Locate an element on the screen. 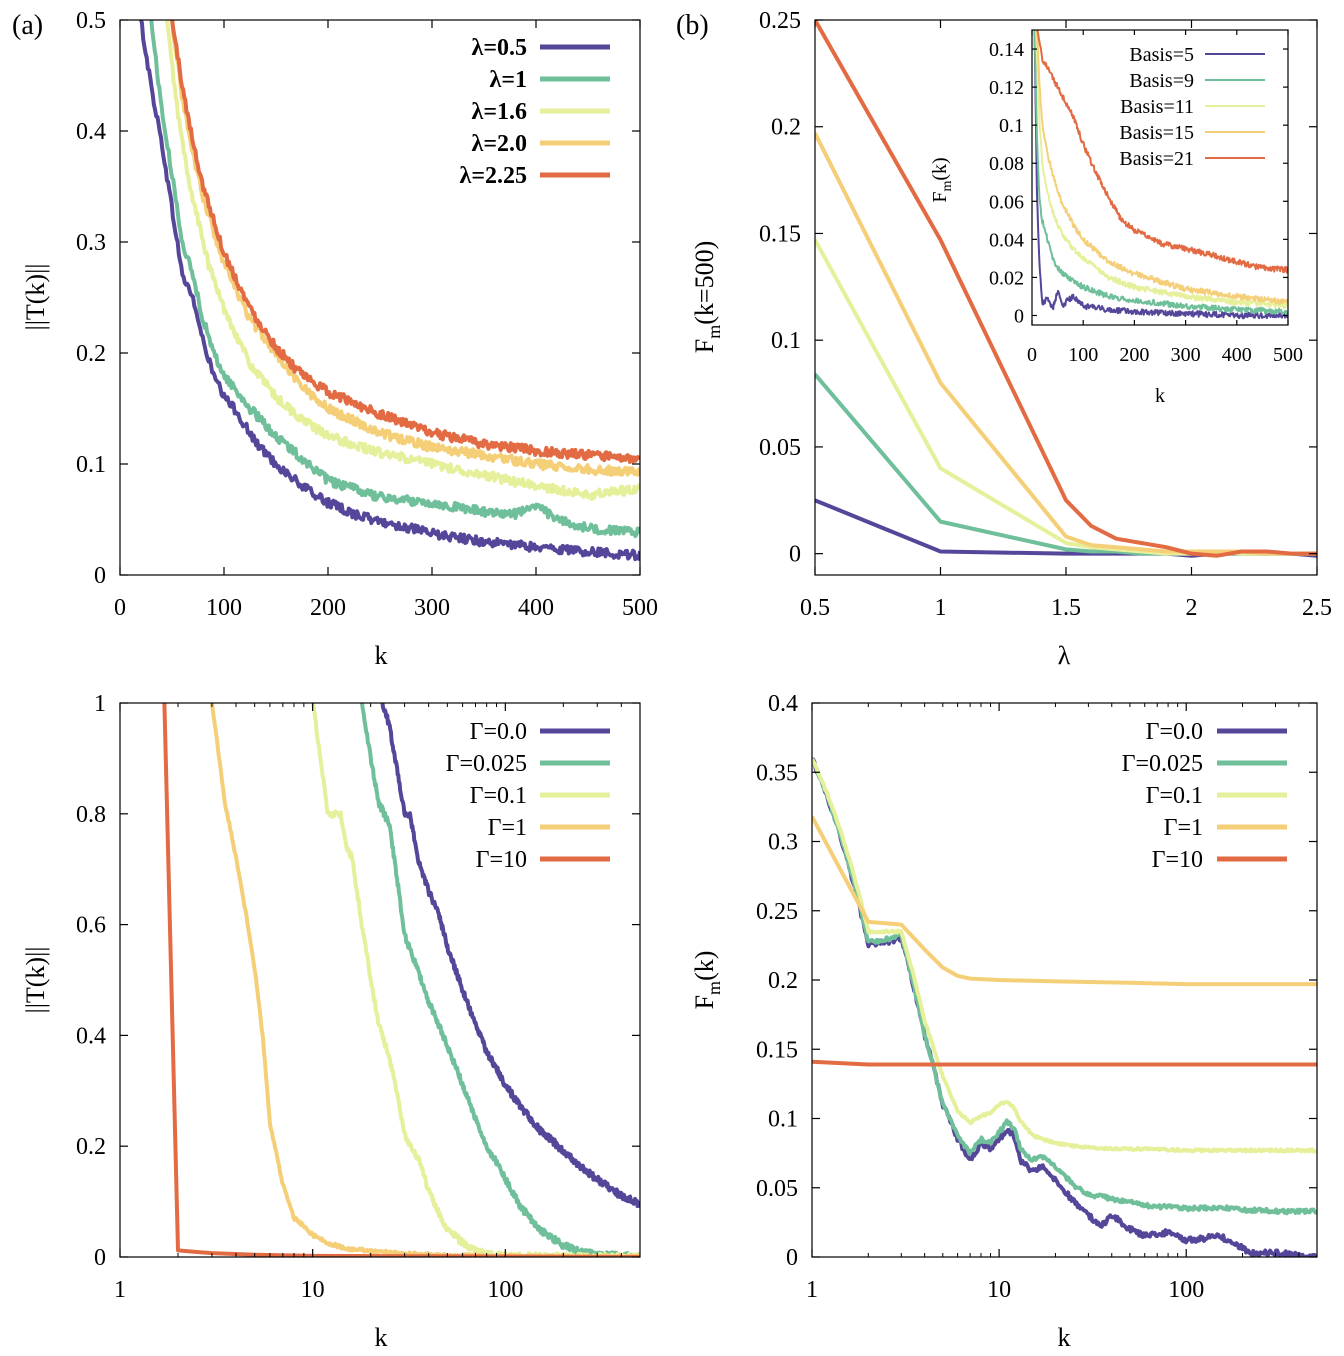 The width and height of the screenshot is (1344, 1356). panel-b-inset-ytick-label: 0.12 is located at coordinates (1006, 88).